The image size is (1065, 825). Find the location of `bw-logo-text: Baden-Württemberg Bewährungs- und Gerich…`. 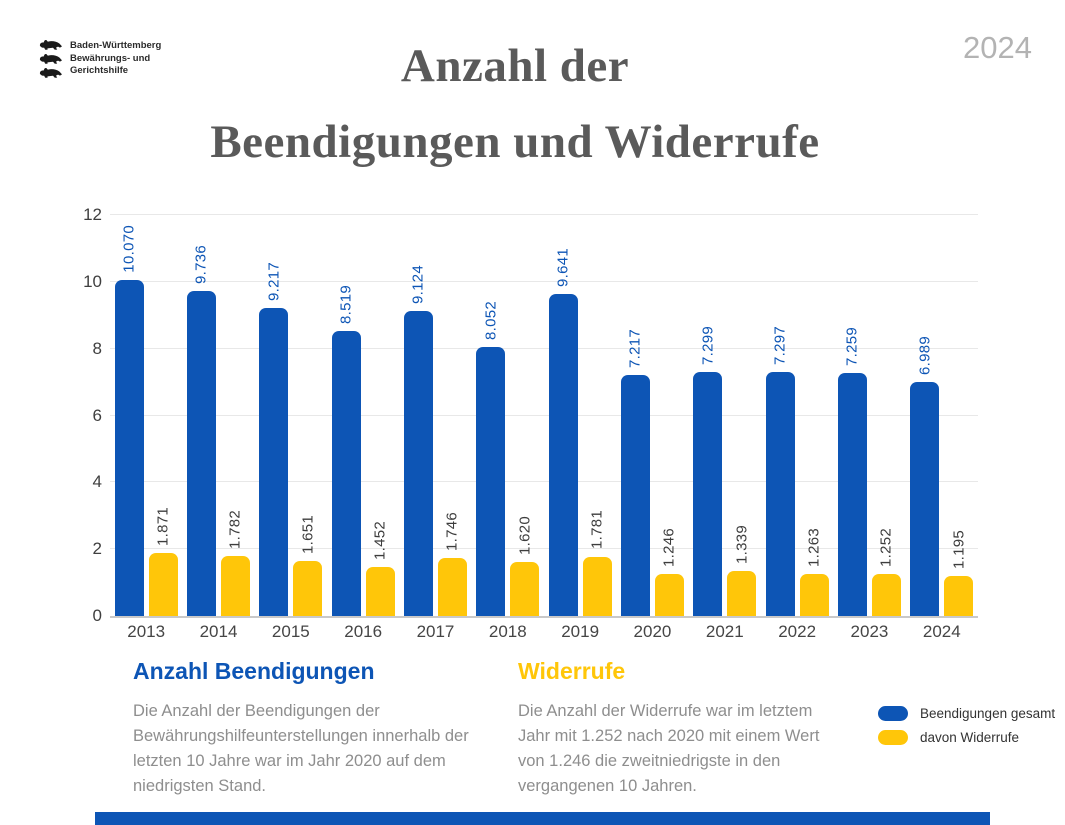

bw-logo-text: Baden-Württemberg Bewährungs- und Gerich… is located at coordinates (115, 59).